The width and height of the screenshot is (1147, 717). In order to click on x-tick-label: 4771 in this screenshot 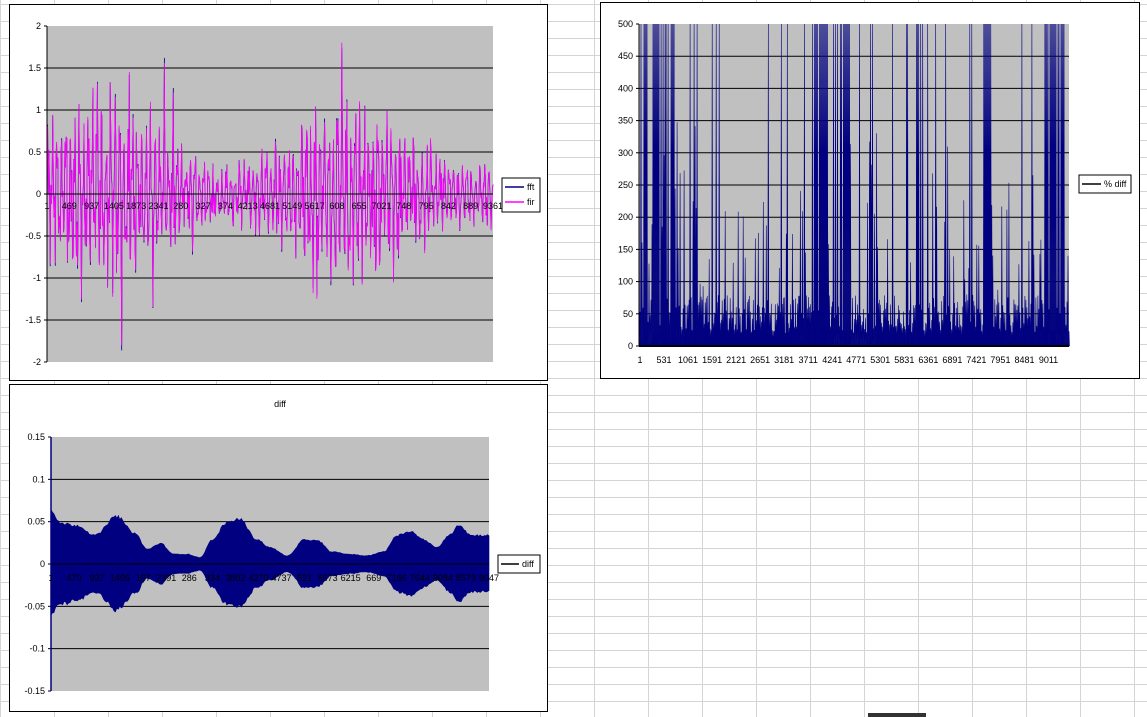, I will do `click(856, 360)`.